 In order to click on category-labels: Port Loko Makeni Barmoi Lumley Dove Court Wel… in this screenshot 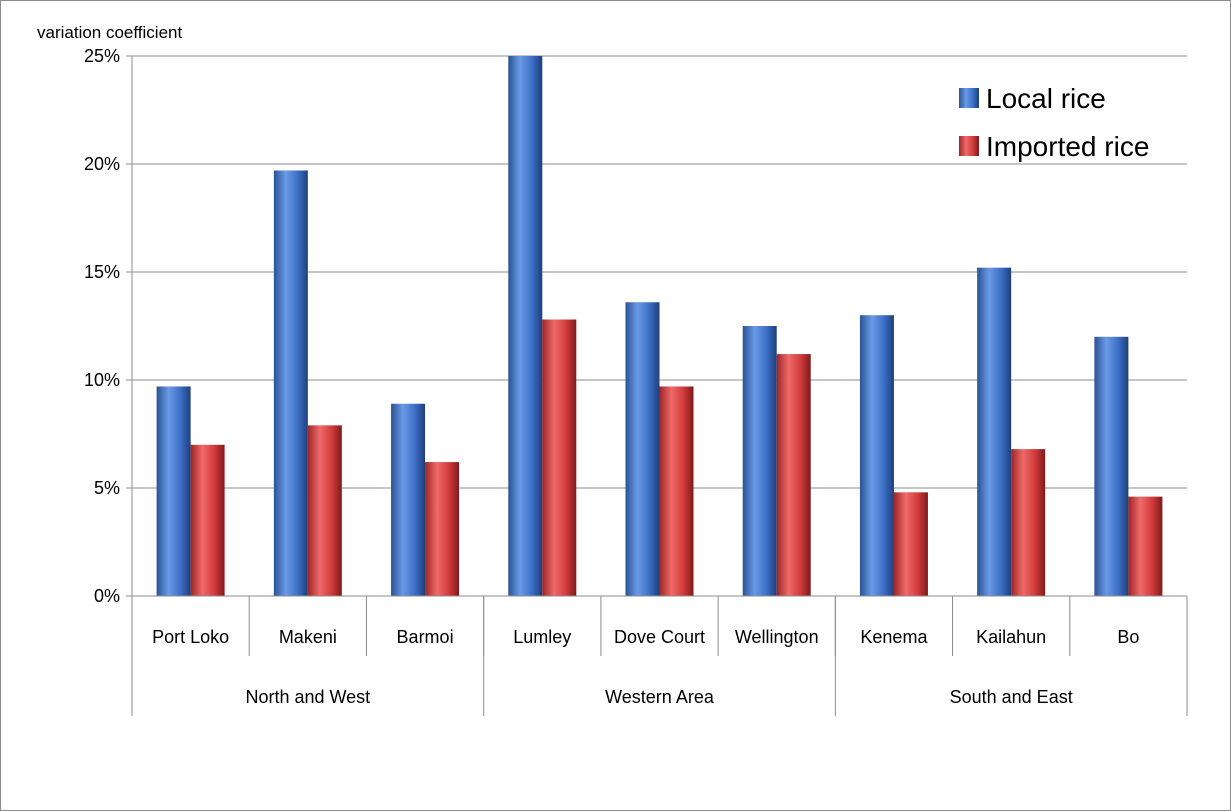, I will do `click(645, 637)`.